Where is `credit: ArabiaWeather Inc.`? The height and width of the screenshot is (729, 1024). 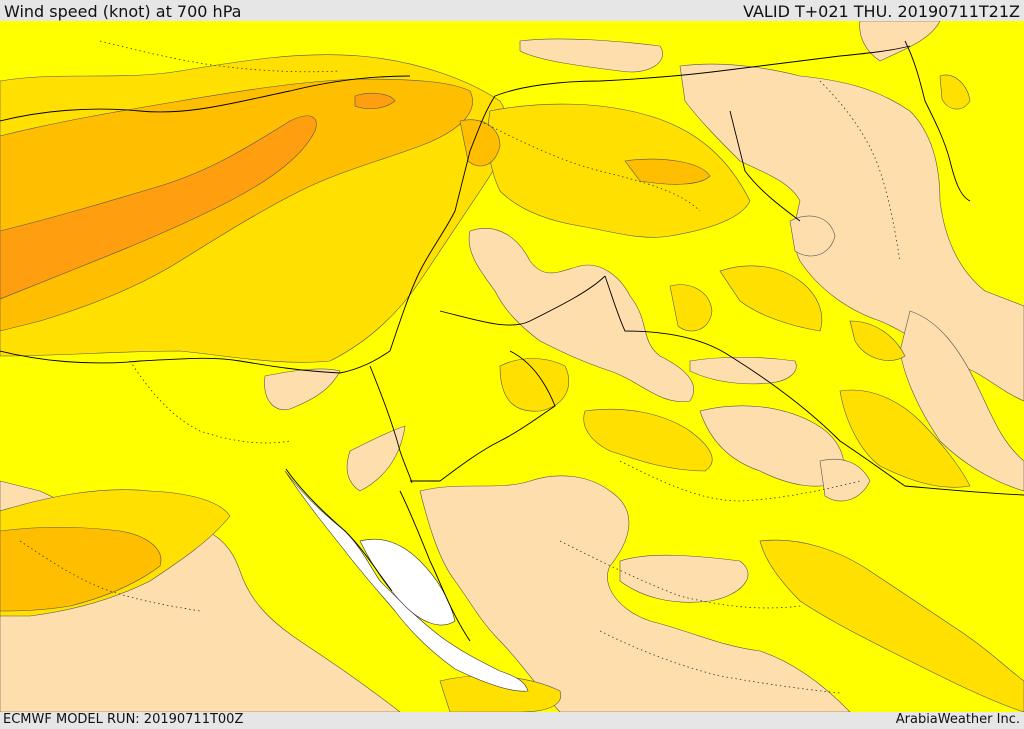 credit: ArabiaWeather Inc. is located at coordinates (957, 719).